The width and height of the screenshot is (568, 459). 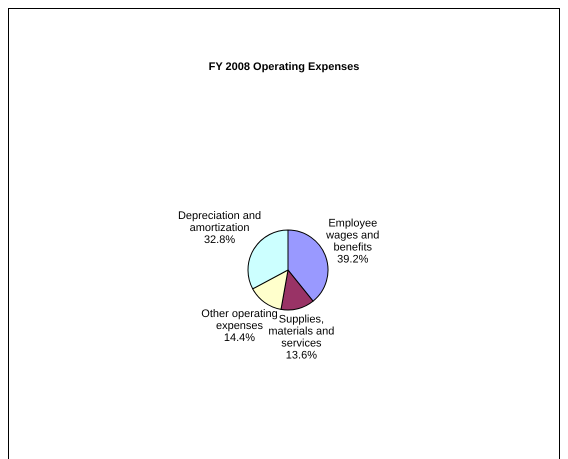 I want to click on data-label: 39.2%, so click(x=353, y=259).